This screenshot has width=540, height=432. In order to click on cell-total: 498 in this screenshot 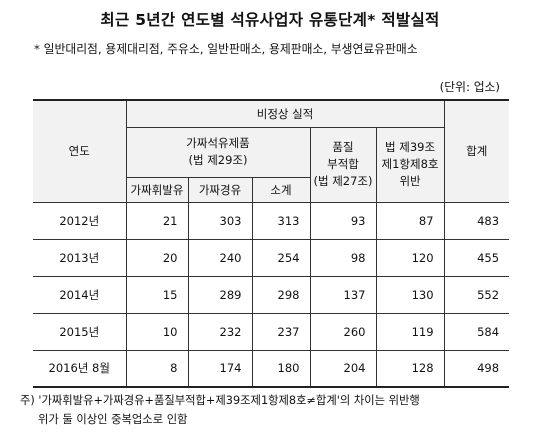, I will do `click(476, 368)`.